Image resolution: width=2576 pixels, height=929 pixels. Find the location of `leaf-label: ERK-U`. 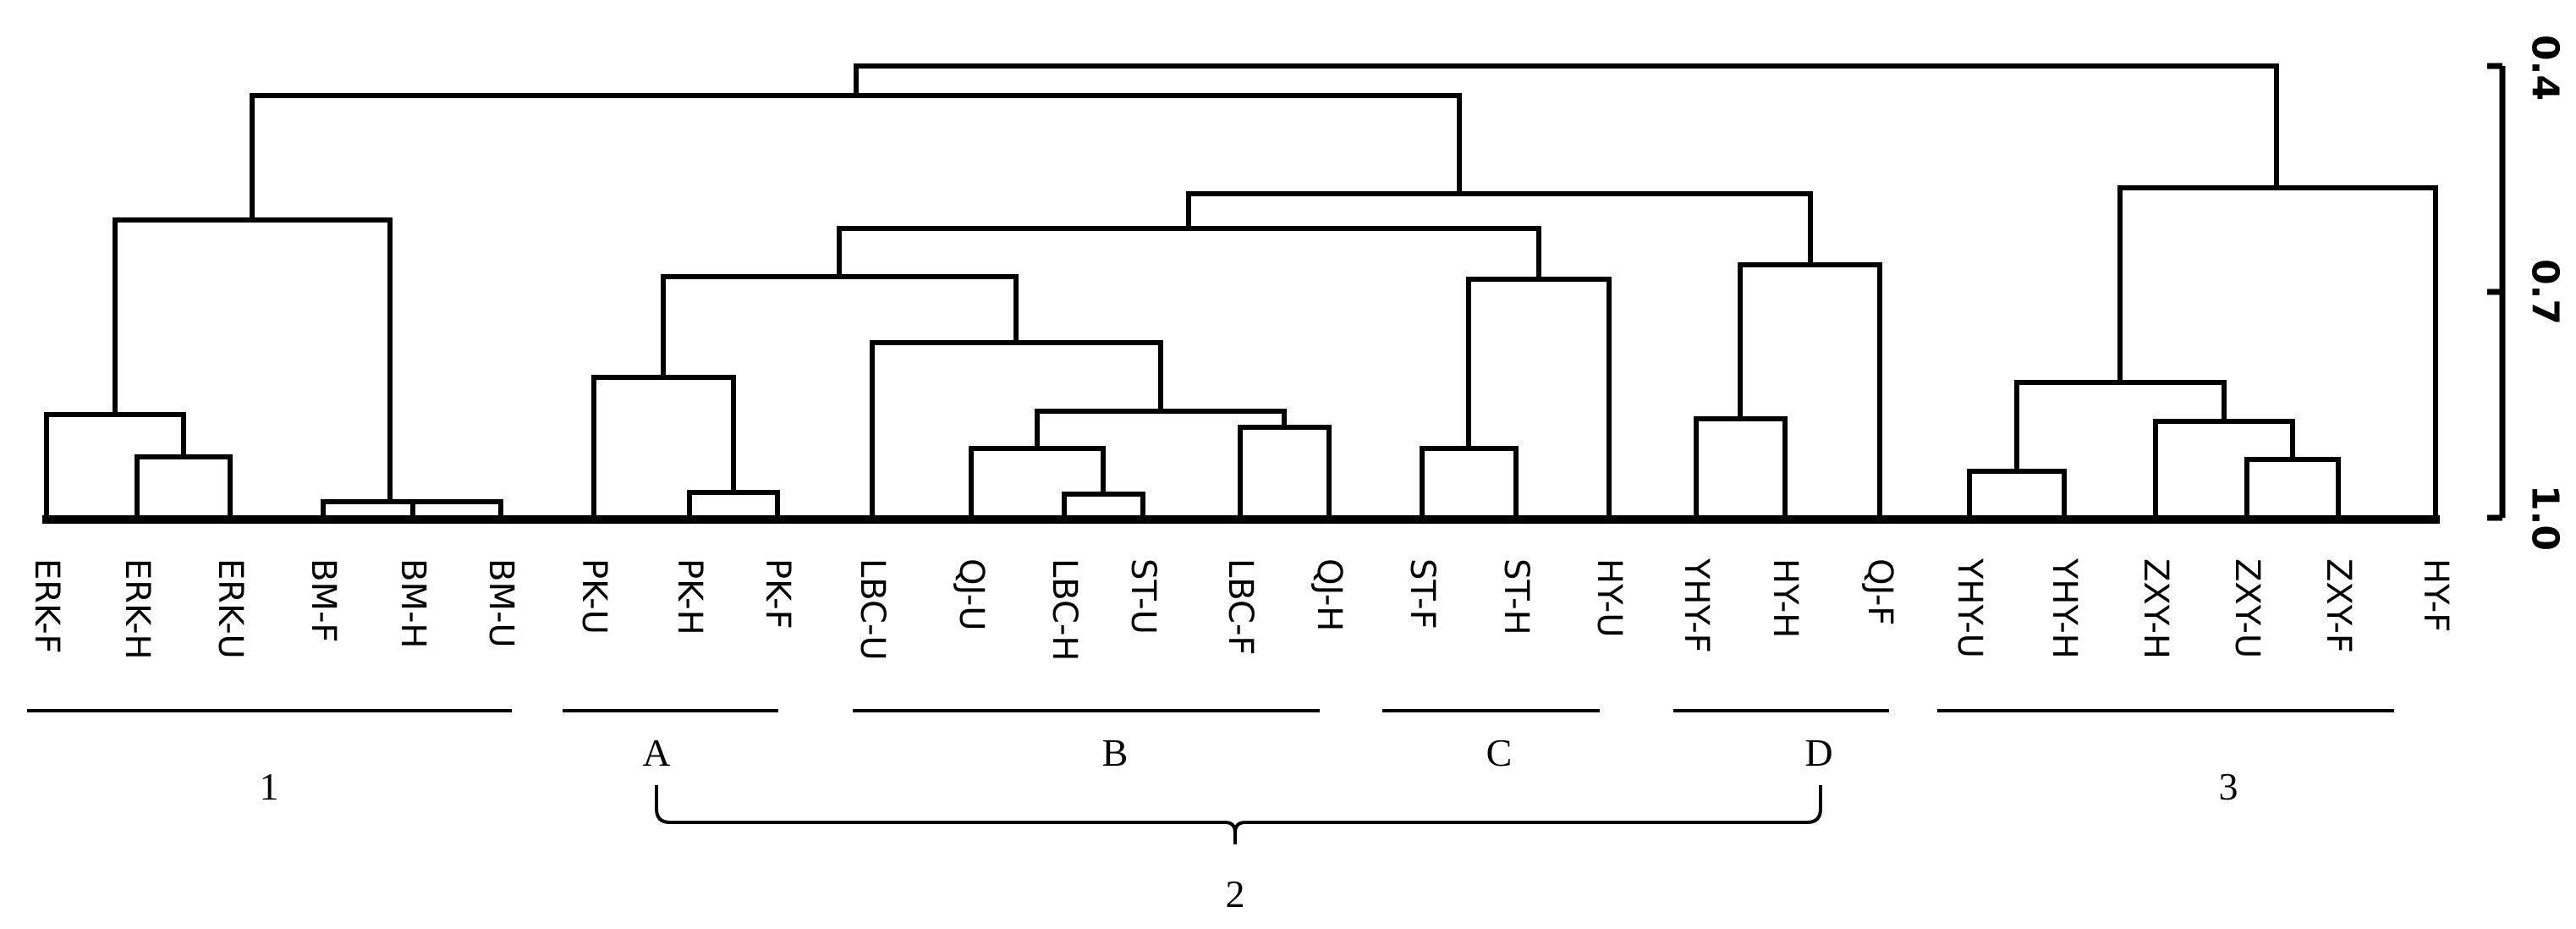

leaf-label: ERK-U is located at coordinates (231, 608).